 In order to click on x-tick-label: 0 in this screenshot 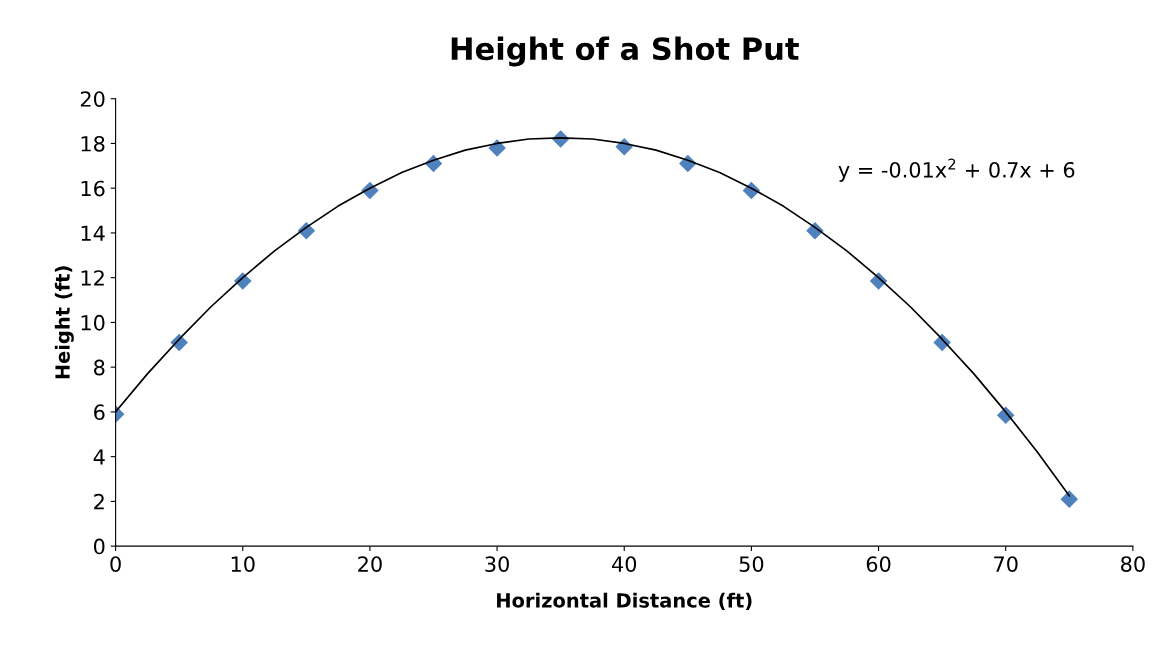, I will do `click(115, 564)`.